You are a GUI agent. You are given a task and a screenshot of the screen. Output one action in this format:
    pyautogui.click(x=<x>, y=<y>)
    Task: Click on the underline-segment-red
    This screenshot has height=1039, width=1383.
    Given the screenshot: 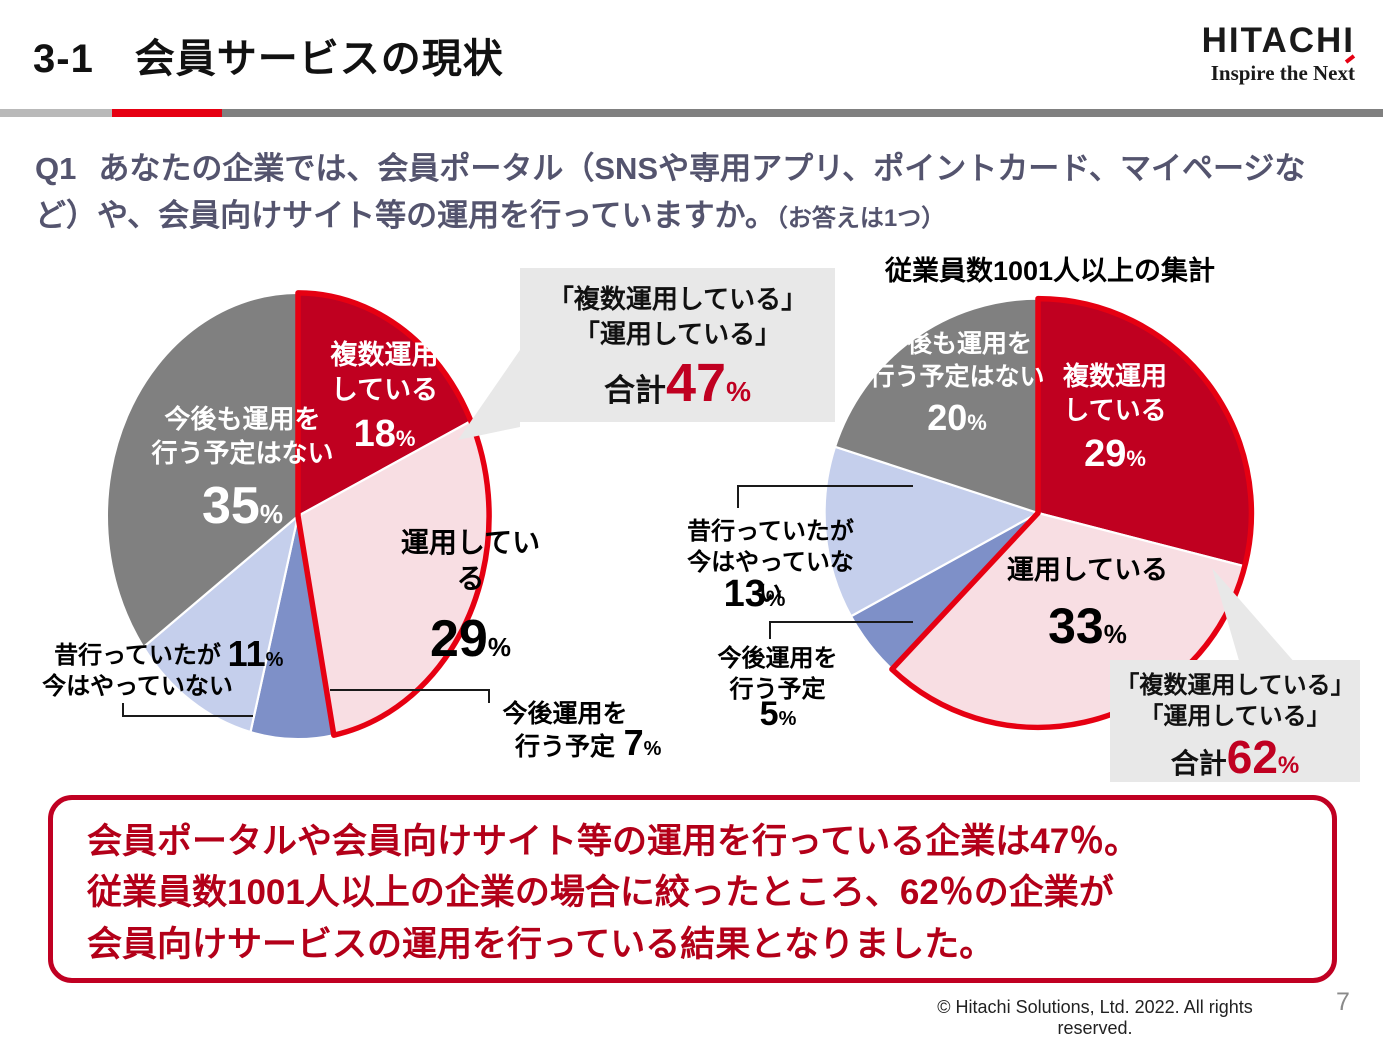 What is the action you would take?
    pyautogui.click(x=167, y=113)
    